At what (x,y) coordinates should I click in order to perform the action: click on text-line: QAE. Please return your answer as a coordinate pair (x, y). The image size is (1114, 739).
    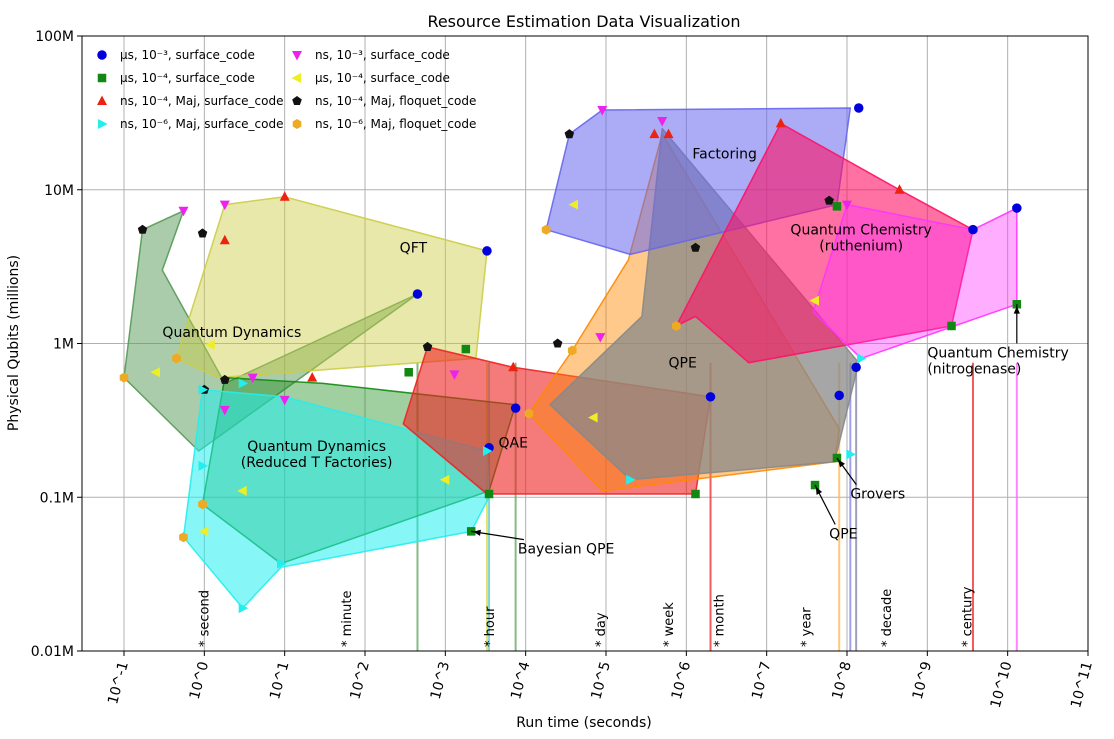
    Looking at the image, I should click on (512, 444).